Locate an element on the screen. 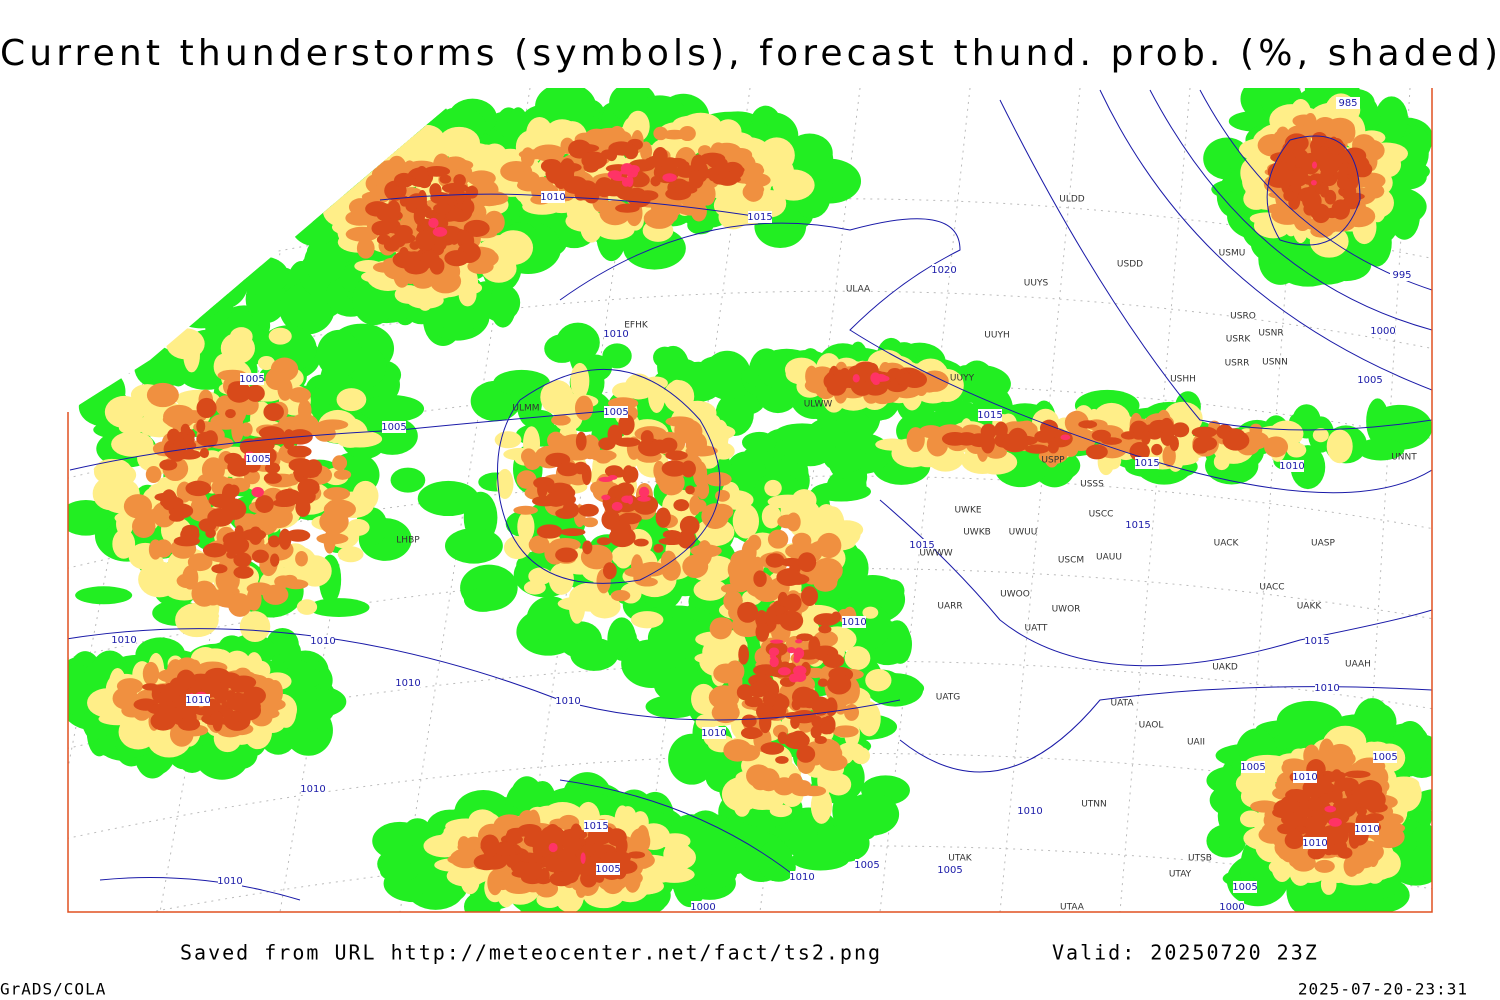  station-code: ULDD is located at coordinates (1072, 200).